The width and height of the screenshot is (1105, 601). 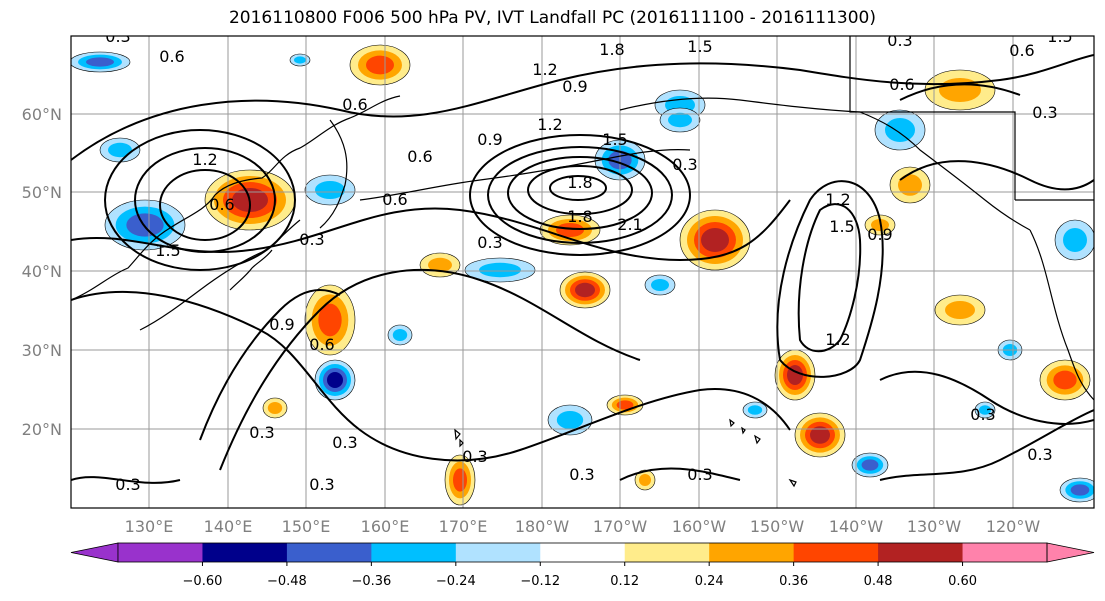 What do you see at coordinates (777, 526) in the screenshot?
I see `longitude-label: 150°W` at bounding box center [777, 526].